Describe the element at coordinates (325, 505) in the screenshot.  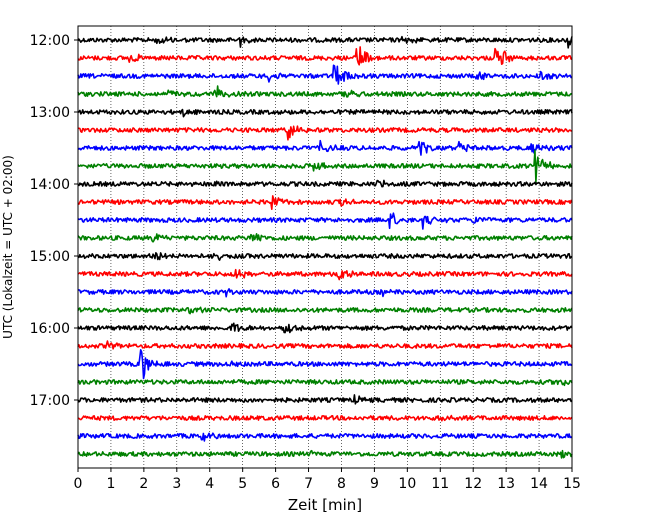
I see `x-axis-label: Zeit [min]` at that location.